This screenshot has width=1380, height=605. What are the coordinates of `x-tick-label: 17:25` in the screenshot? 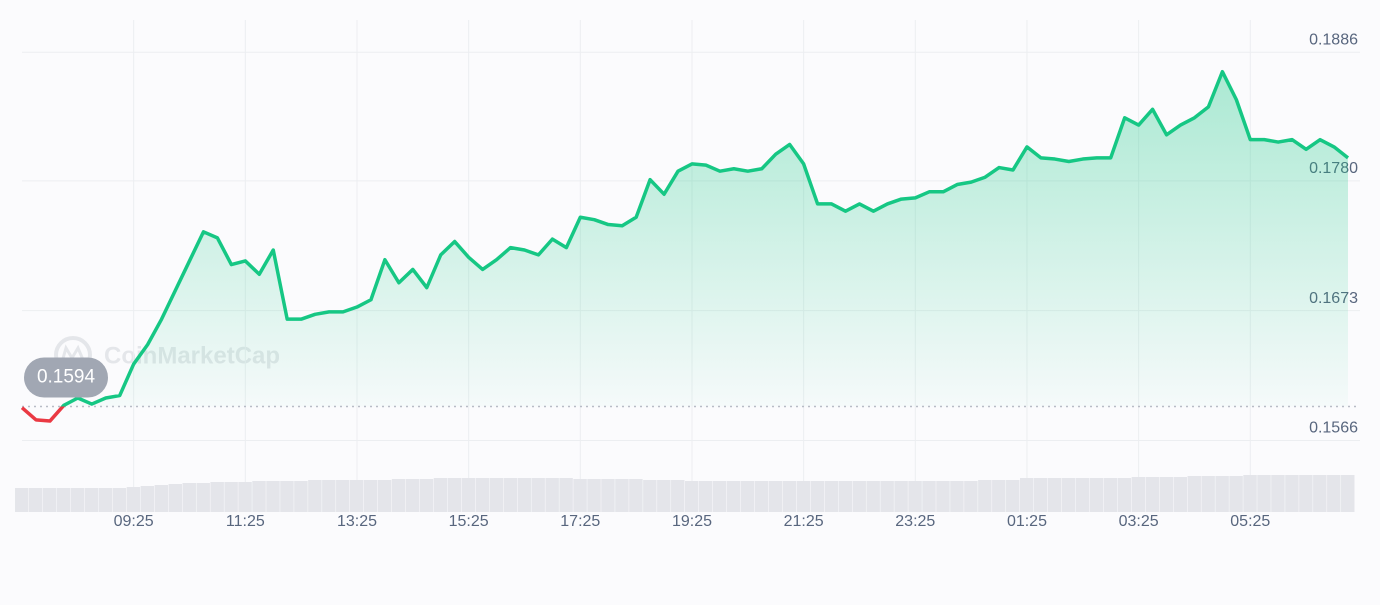 It's located at (580, 521).